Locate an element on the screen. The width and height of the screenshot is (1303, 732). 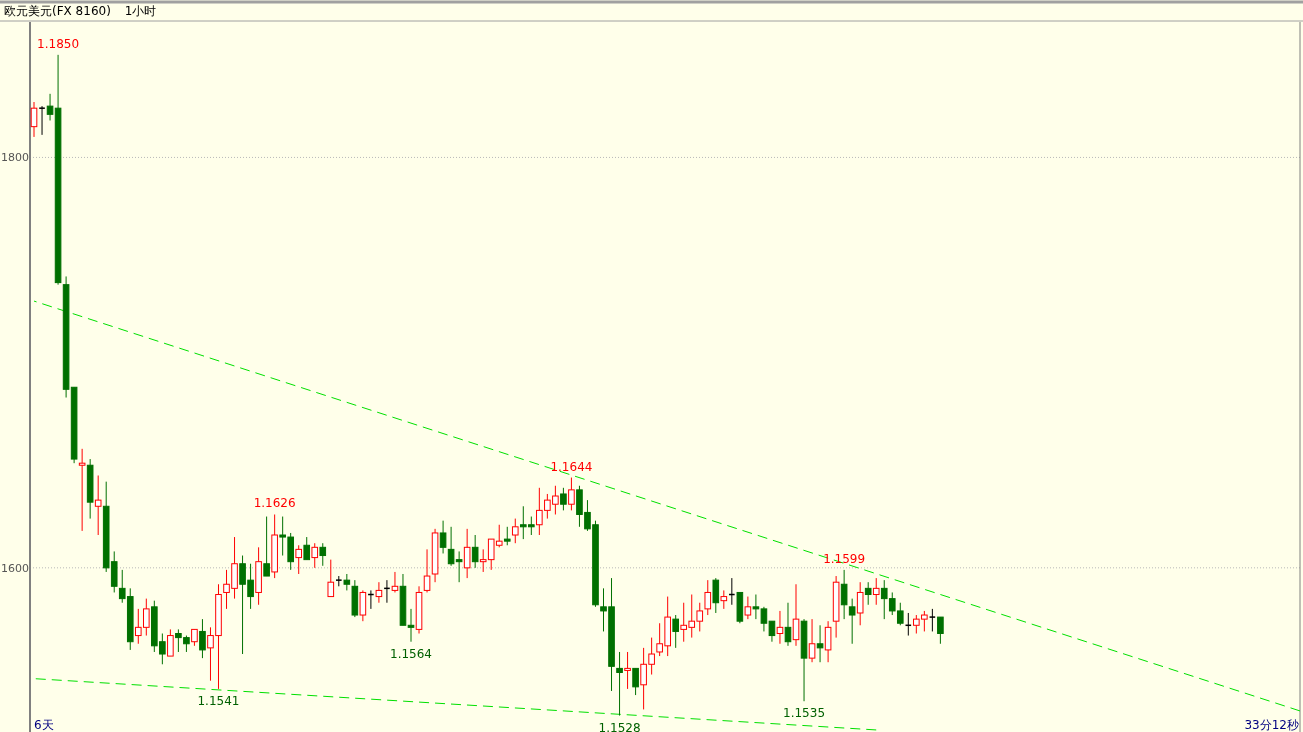
annotation: 1.1850 is located at coordinates (58, 43).